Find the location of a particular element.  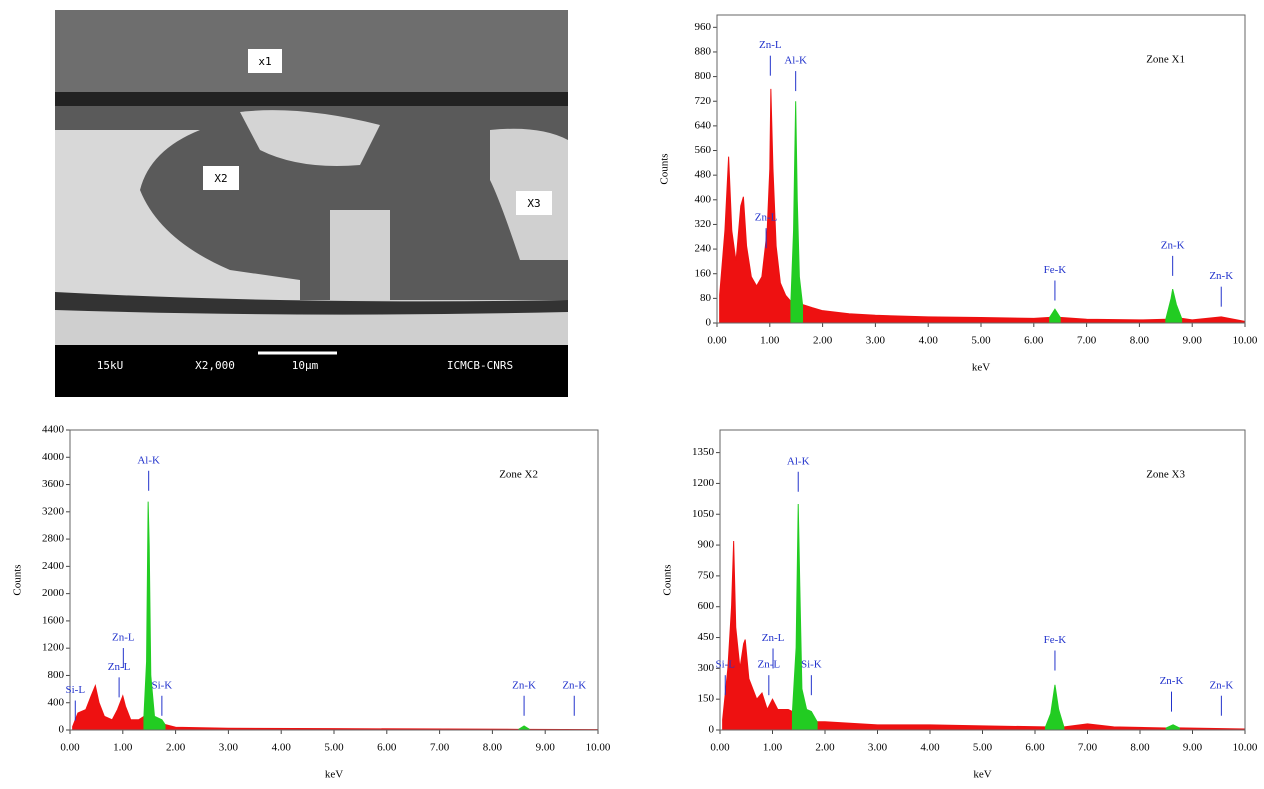

surface-layer is located at coordinates (311, 55).